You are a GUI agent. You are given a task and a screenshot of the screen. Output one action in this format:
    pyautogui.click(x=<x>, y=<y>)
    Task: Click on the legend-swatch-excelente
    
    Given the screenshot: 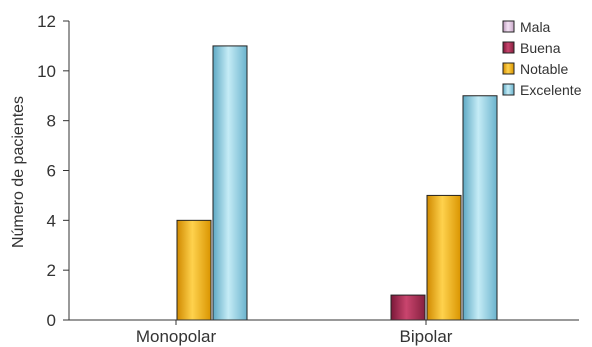 What is the action you would take?
    pyautogui.click(x=508, y=89)
    